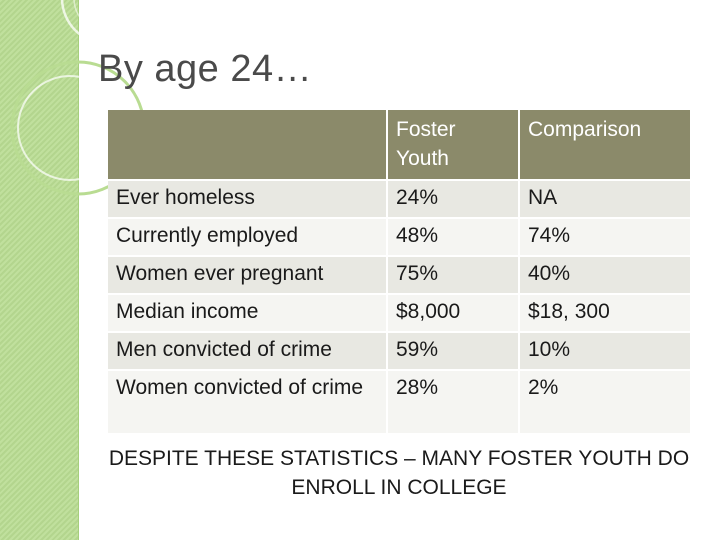  Describe the element at coordinates (605, 350) in the screenshot. I see `comparison-value: 10%` at that location.